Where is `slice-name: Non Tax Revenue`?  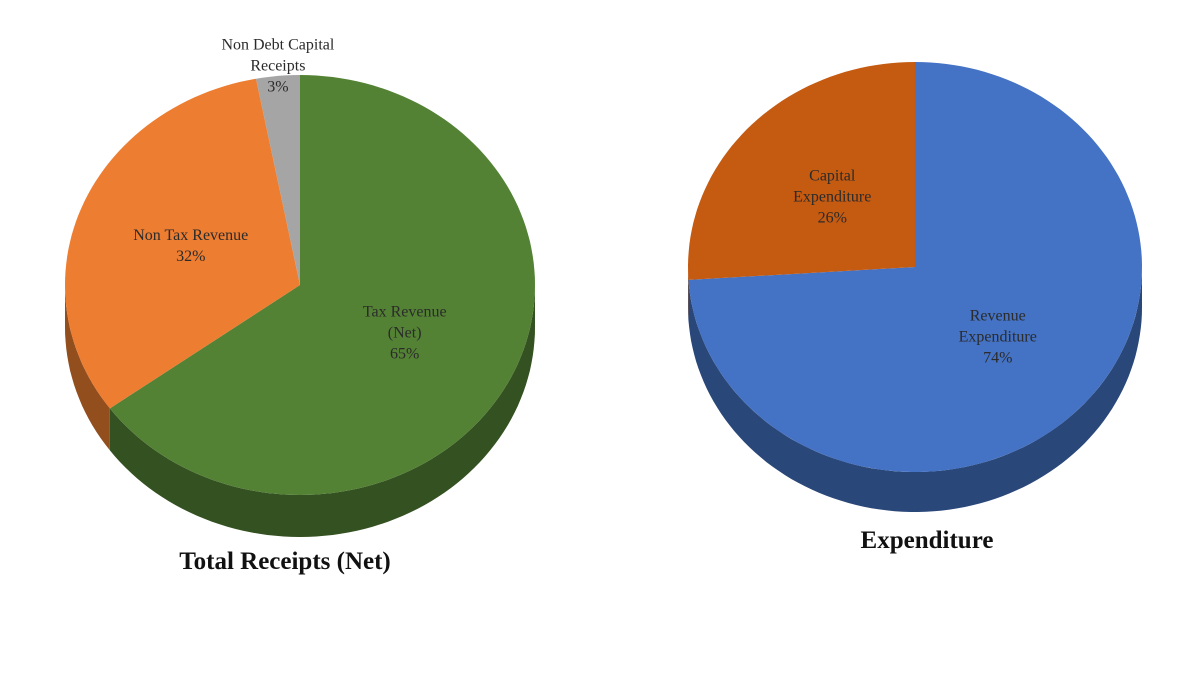
slice-name: Non Tax Revenue is located at coordinates (191, 236).